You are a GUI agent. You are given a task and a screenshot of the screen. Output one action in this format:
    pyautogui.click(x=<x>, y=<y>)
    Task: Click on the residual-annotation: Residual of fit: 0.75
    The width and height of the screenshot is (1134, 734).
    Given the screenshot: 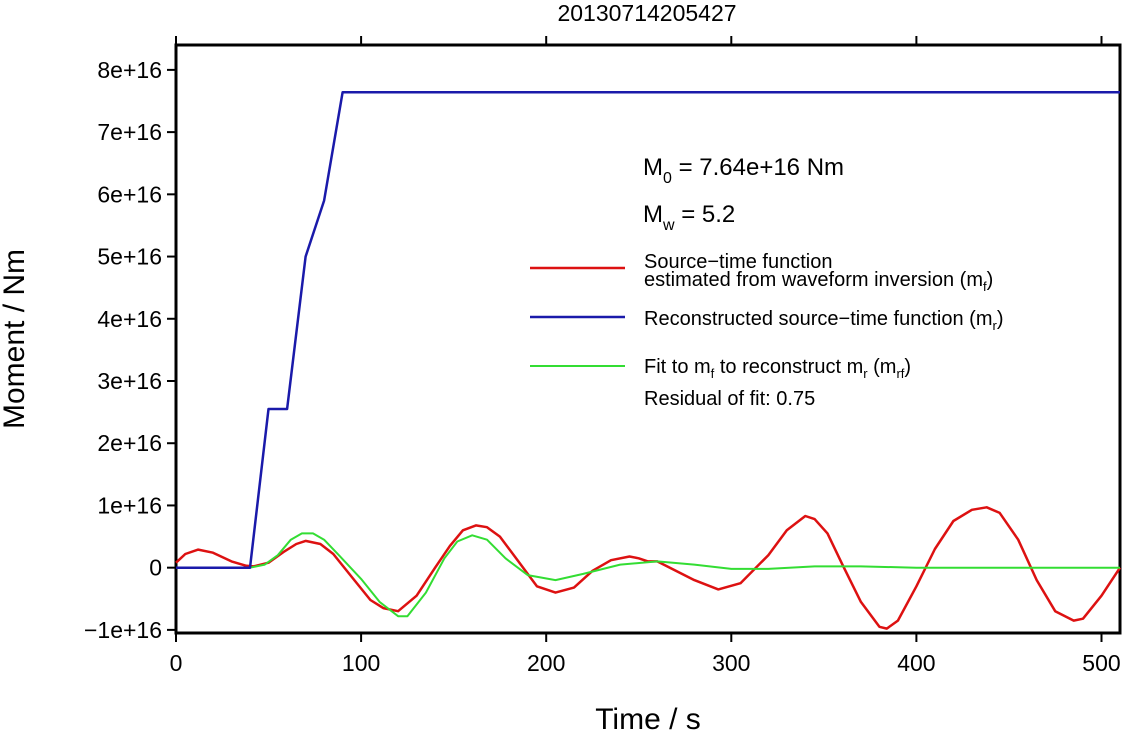 What is the action you would take?
    pyautogui.click(x=729, y=399)
    